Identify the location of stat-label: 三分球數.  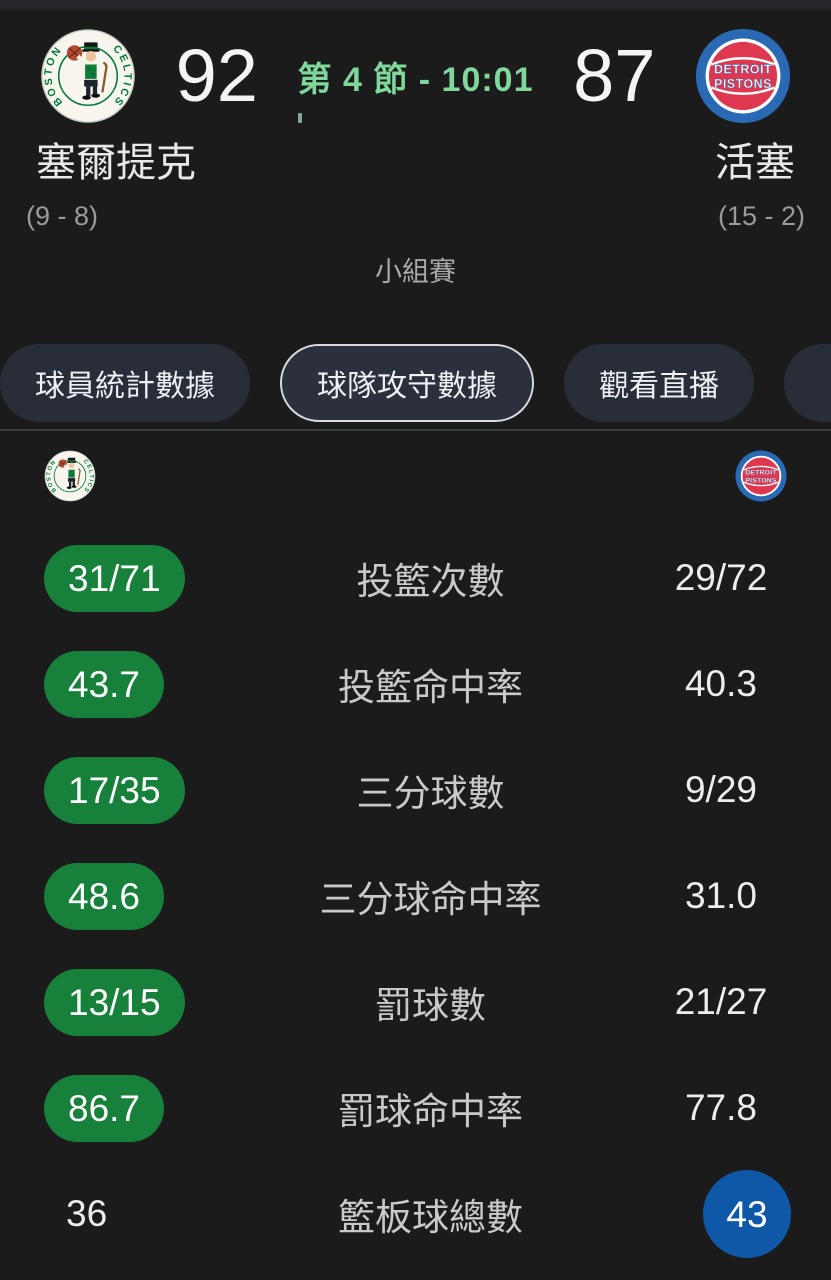
(430, 794).